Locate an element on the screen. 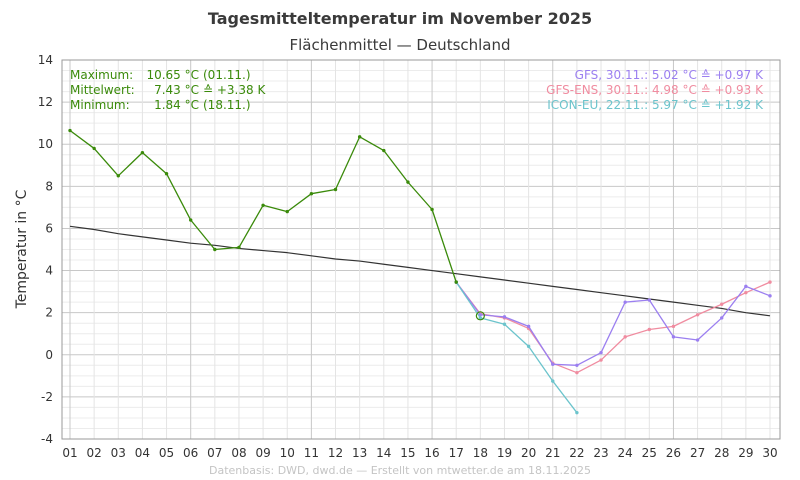 This screenshot has width=800, height=480. x-tick-label: 05 is located at coordinates (166, 453).